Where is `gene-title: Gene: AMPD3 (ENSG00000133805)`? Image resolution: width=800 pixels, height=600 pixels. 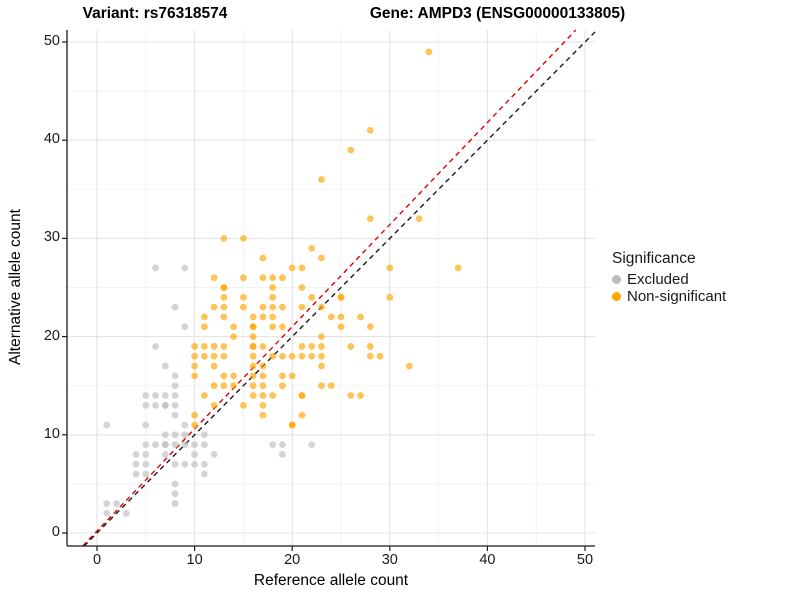
gene-title: Gene: AMPD3 (ENSG00000133805) is located at coordinates (497, 13).